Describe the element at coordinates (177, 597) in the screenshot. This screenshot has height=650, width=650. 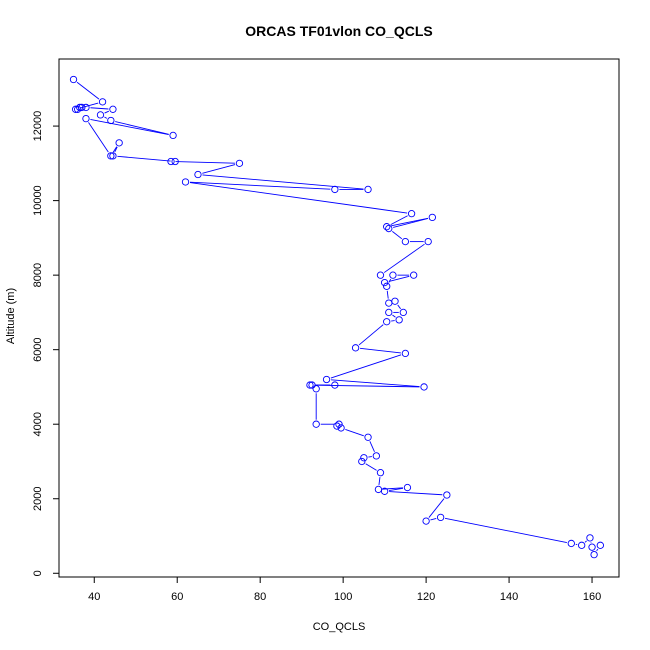
I see `x-tick-label: 60` at that location.